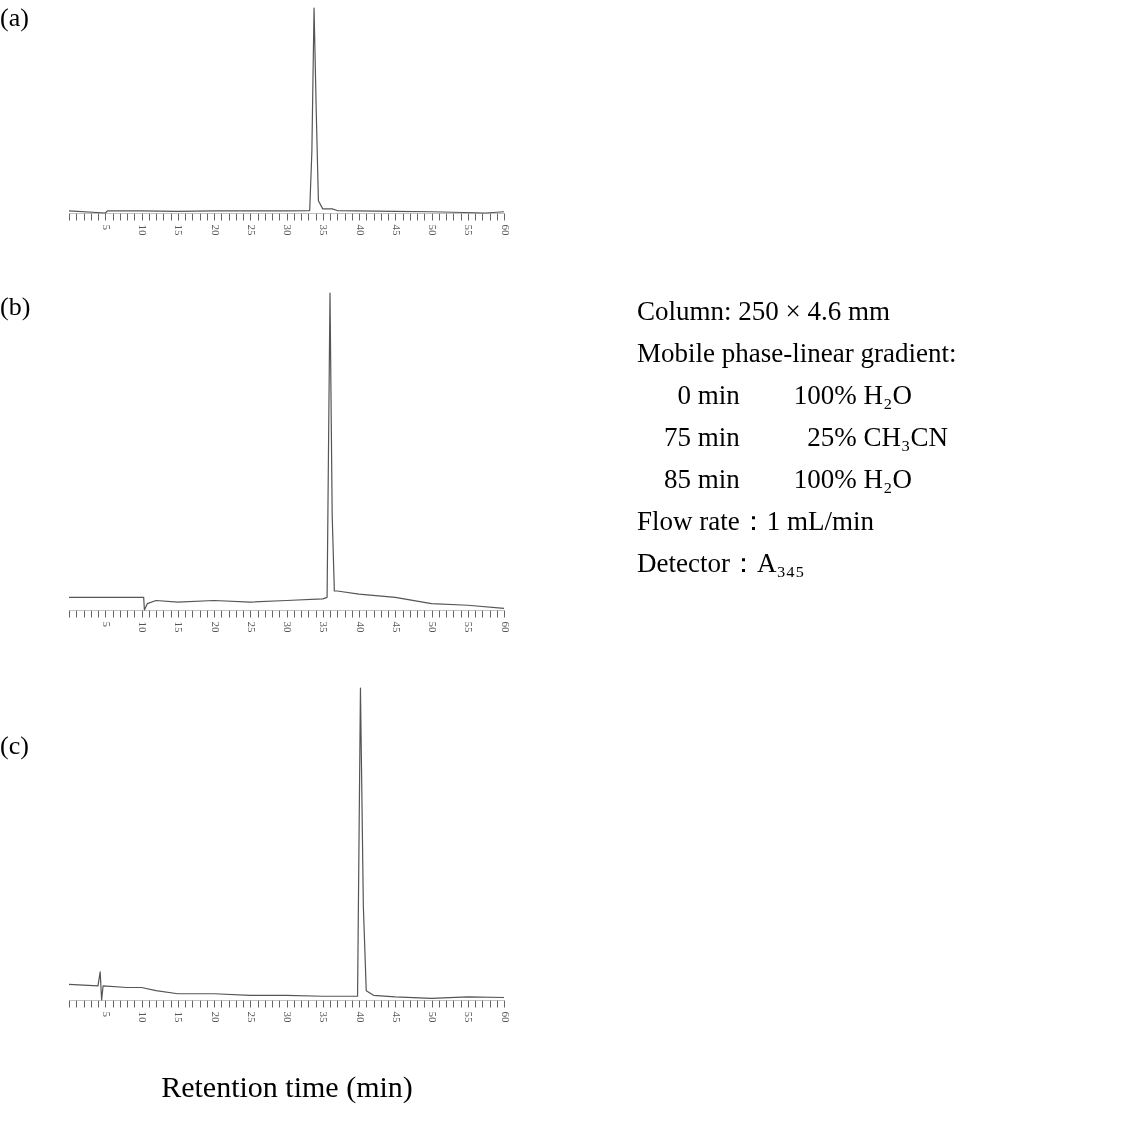 The width and height of the screenshot is (1147, 1146). What do you see at coordinates (287, 1086) in the screenshot?
I see `x-axis-title: Retention time (min)` at bounding box center [287, 1086].